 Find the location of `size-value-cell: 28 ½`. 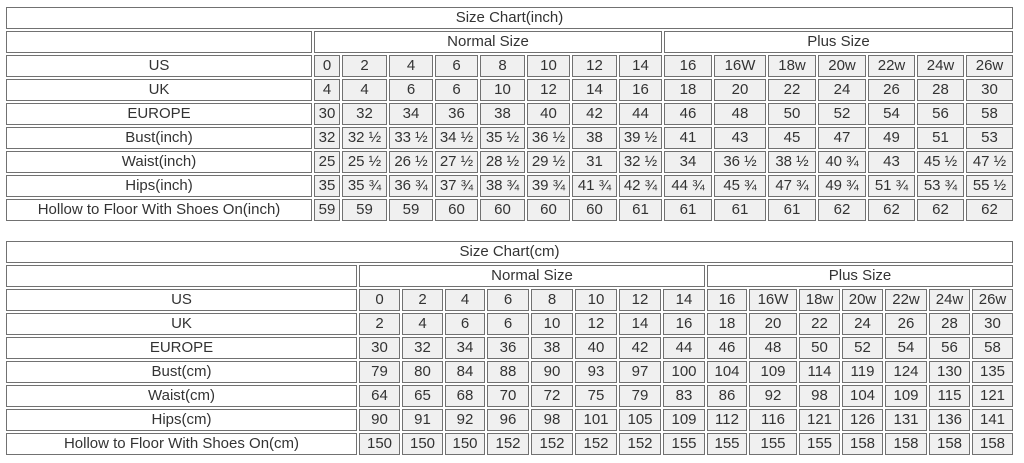

size-value-cell: 28 ½ is located at coordinates (502, 162).